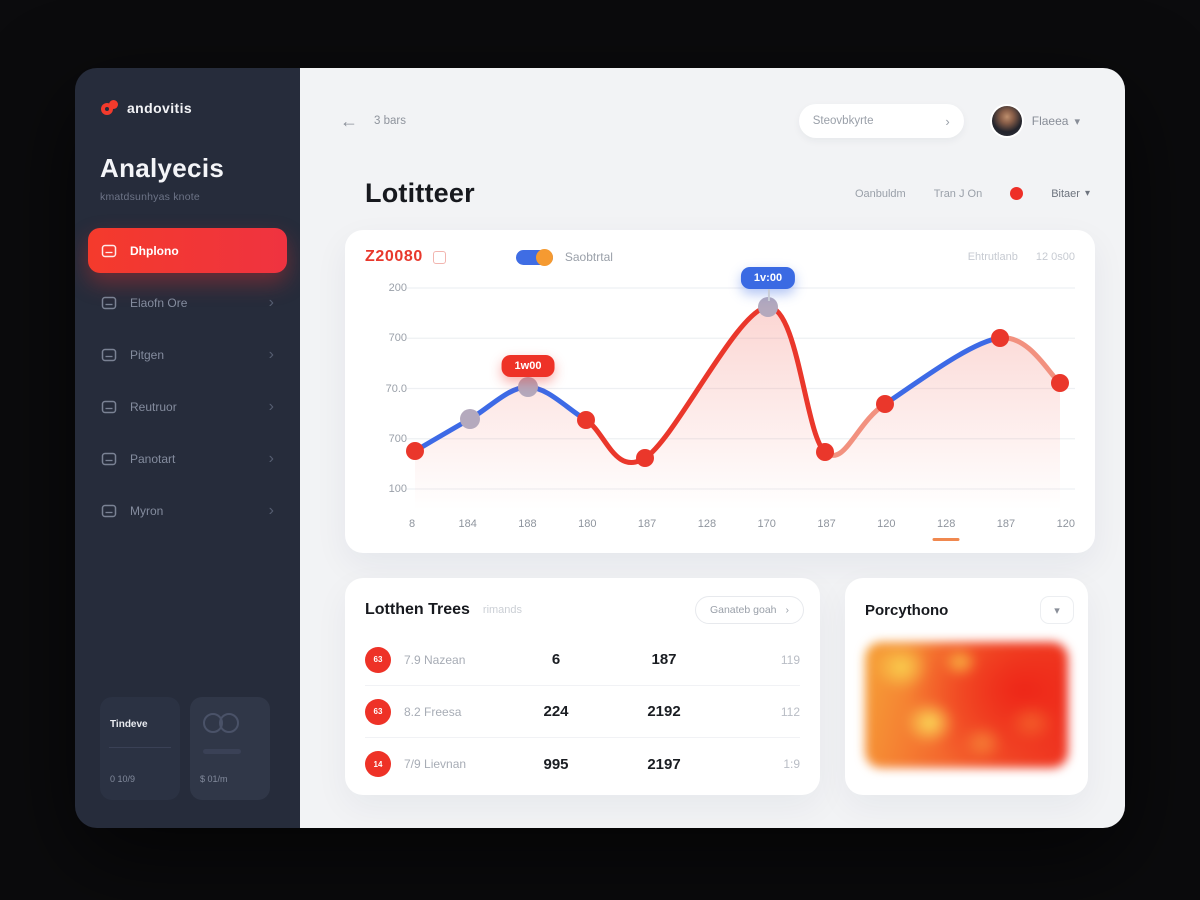 The height and width of the screenshot is (900, 1200). I want to click on control-option-2: Tran J On, so click(958, 193).